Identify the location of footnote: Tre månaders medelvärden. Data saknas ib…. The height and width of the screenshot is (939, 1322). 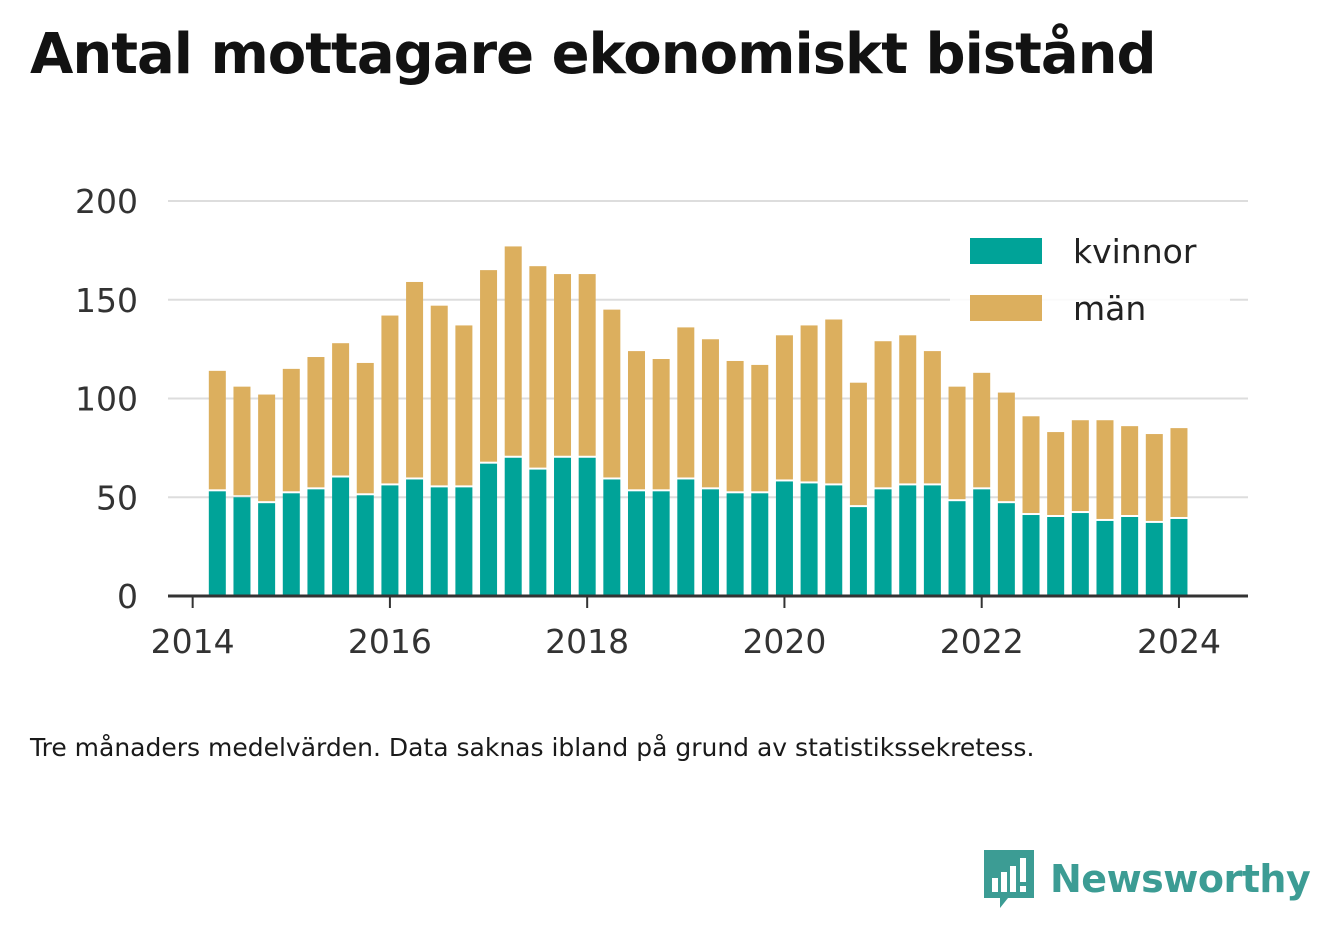
(532, 747).